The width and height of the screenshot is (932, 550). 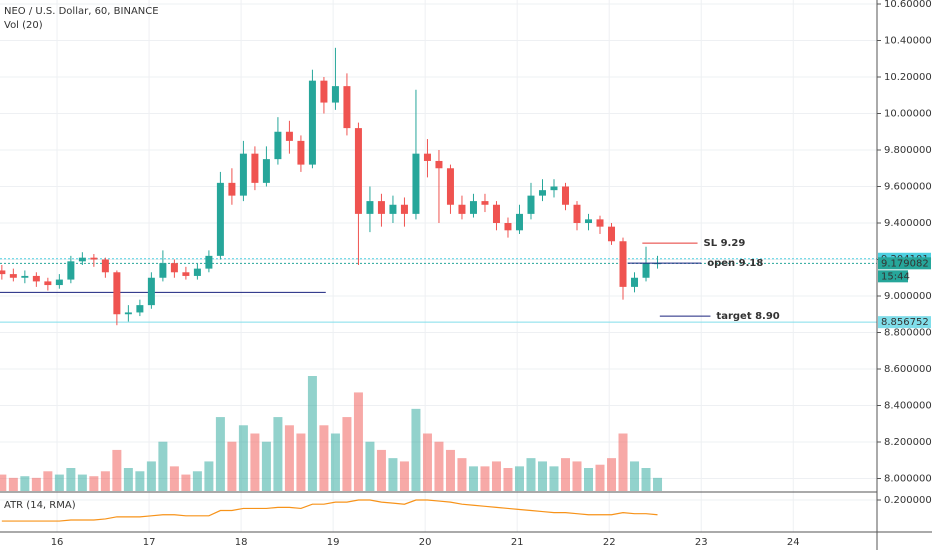 I want to click on y-tick-label: 9.400000, so click(x=908, y=223).